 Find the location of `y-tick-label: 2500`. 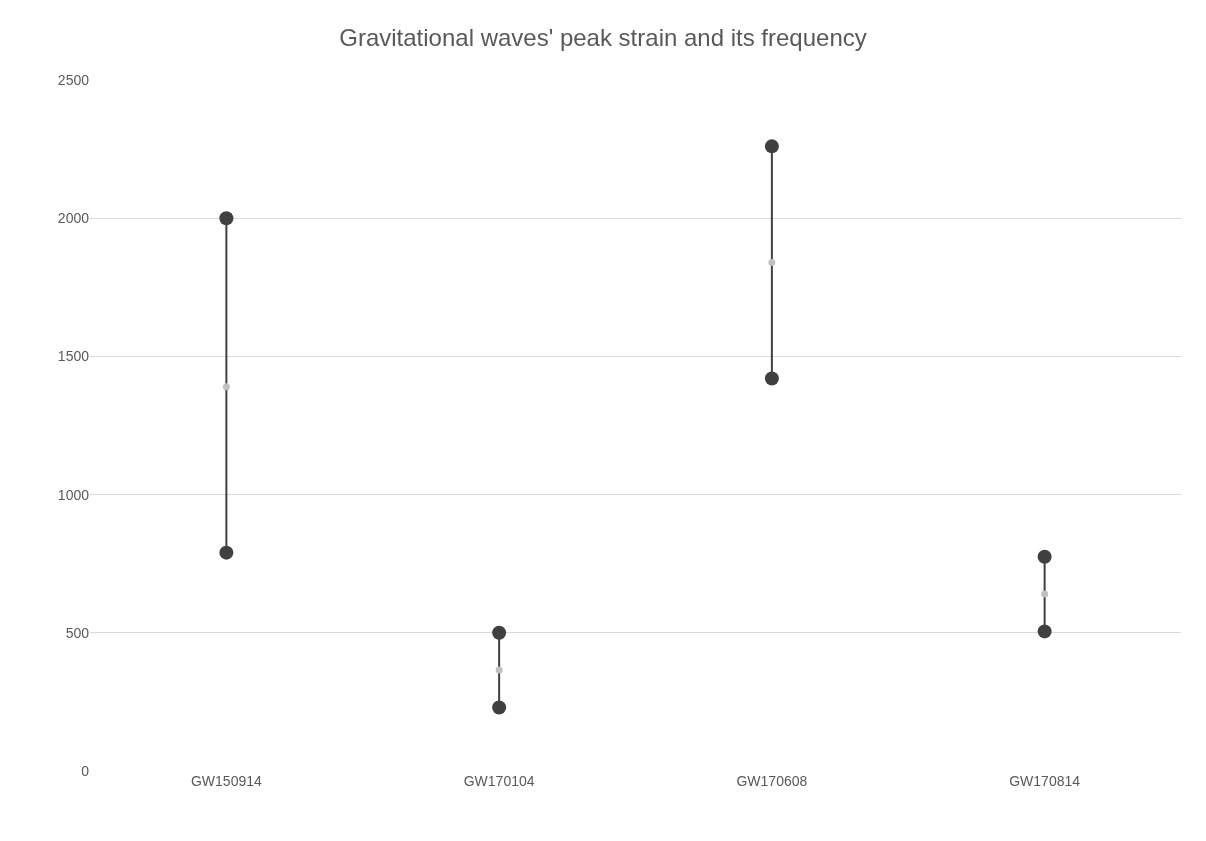

y-tick-label: 2500 is located at coordinates (73, 79).